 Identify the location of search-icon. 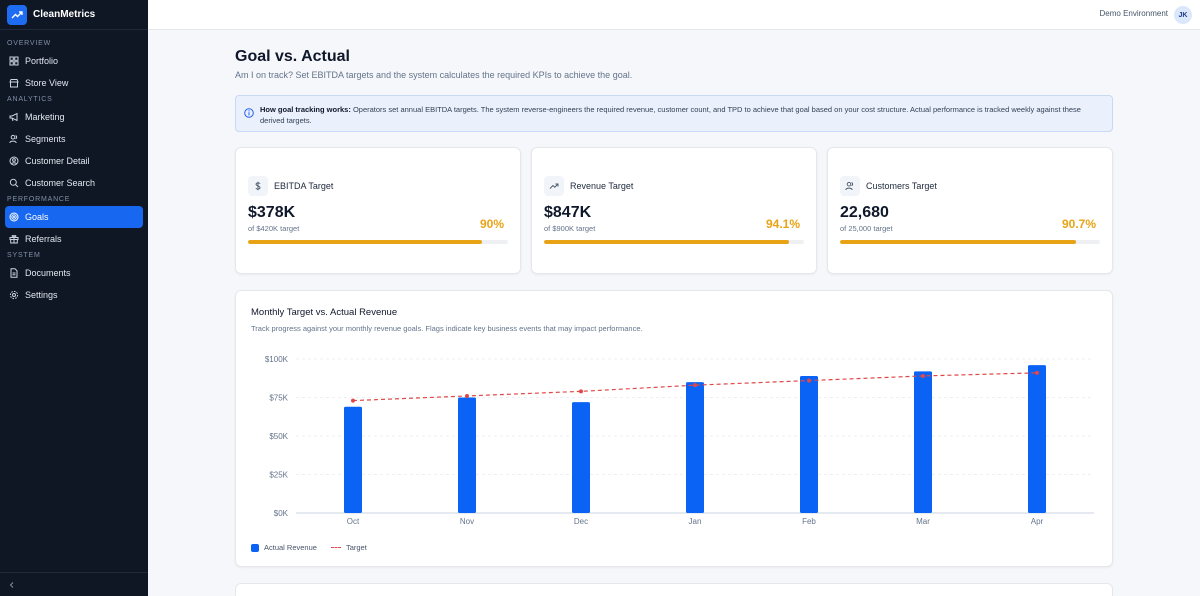
(14, 183).